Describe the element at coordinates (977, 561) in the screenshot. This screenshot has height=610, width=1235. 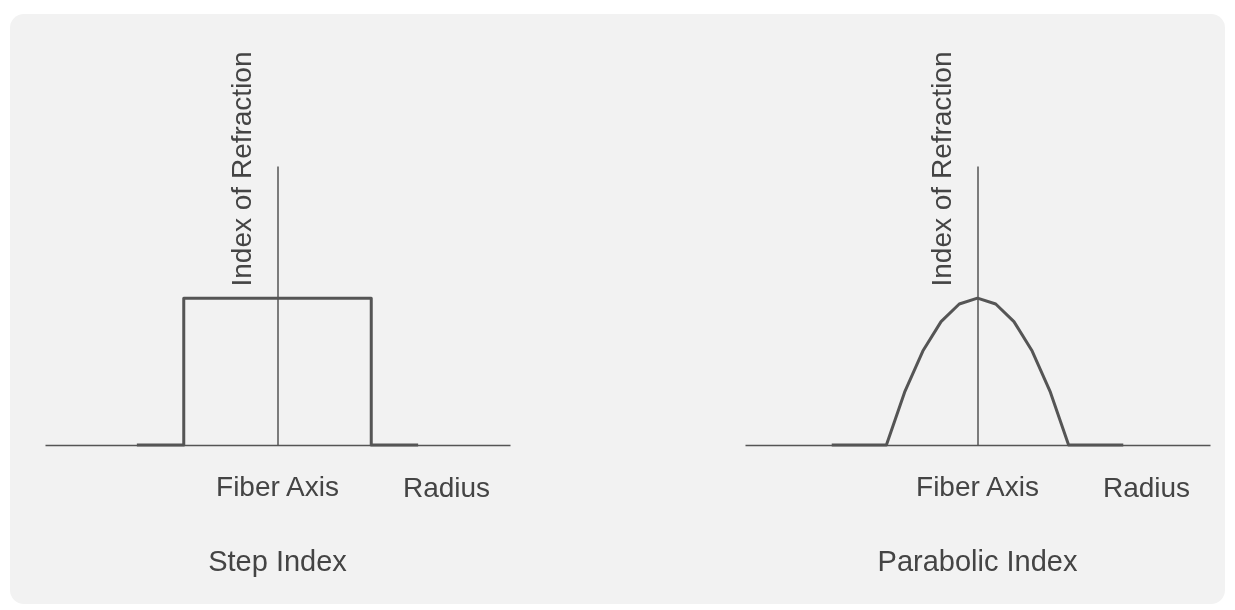
I see `text: Parabolic Index` at that location.